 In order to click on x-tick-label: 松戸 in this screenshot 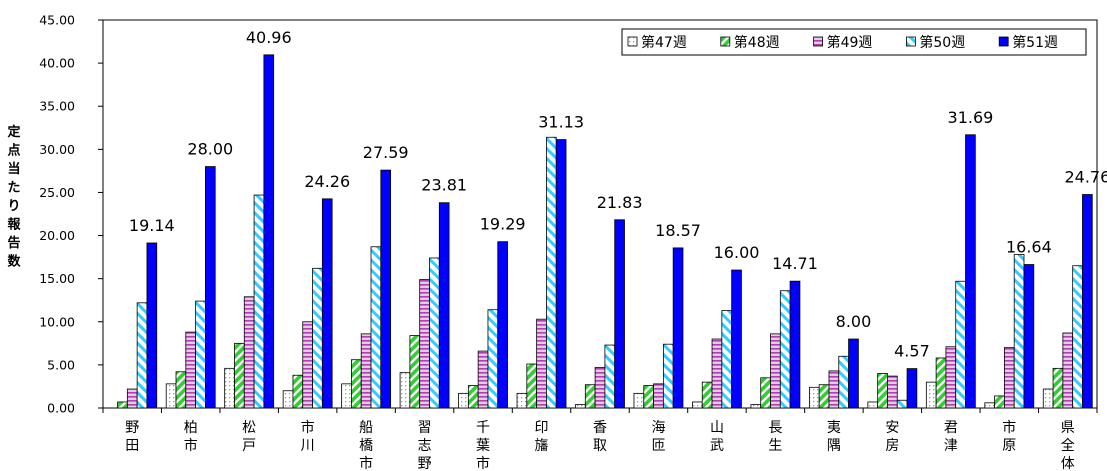, I will do `click(249, 437)`.